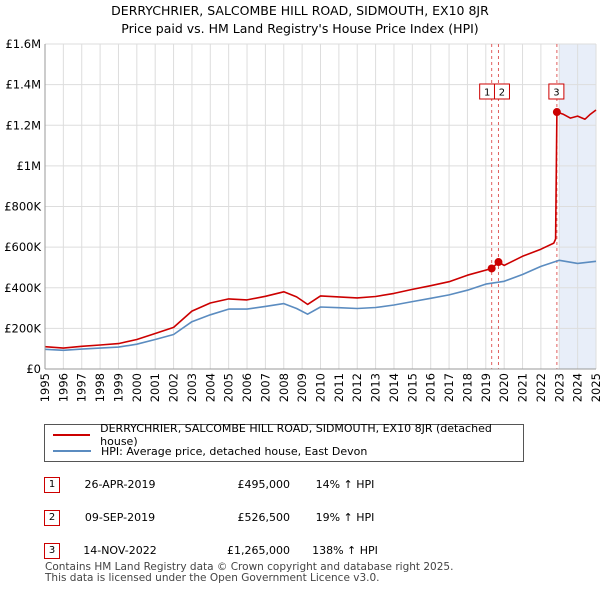 Image resolution: width=600 pixels, height=590 pixels. What do you see at coordinates (33, 369) in the screenshot?
I see `y-tick-label: £0` at bounding box center [33, 369].